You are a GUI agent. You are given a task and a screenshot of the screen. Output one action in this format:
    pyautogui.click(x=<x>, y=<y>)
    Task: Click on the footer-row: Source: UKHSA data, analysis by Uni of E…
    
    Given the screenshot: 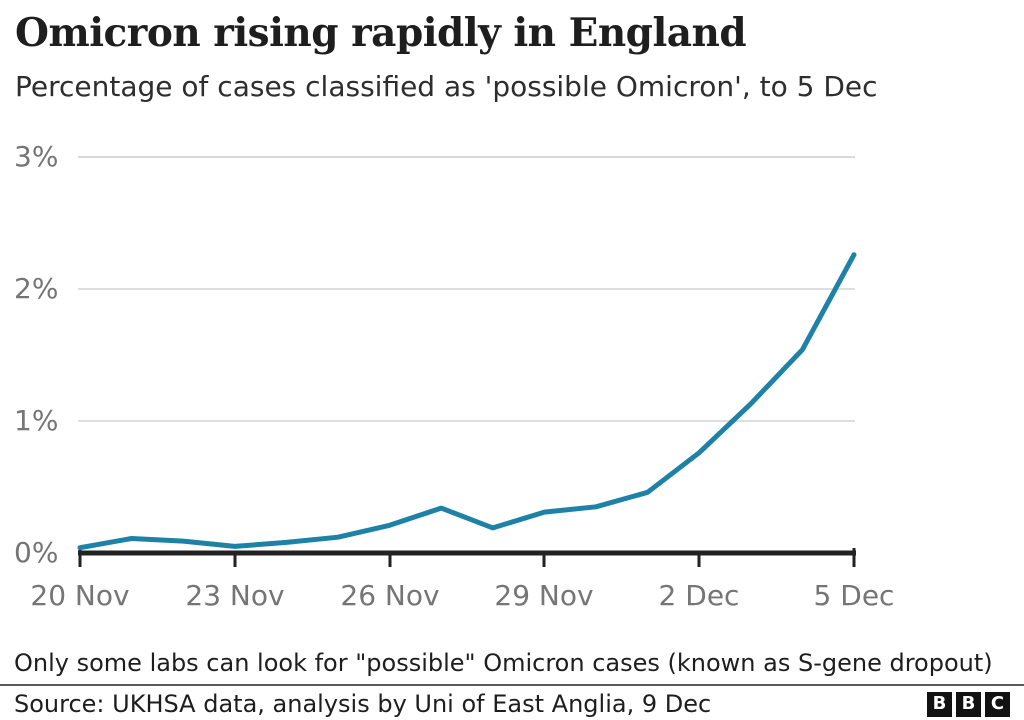 What is the action you would take?
    pyautogui.click(x=512, y=704)
    